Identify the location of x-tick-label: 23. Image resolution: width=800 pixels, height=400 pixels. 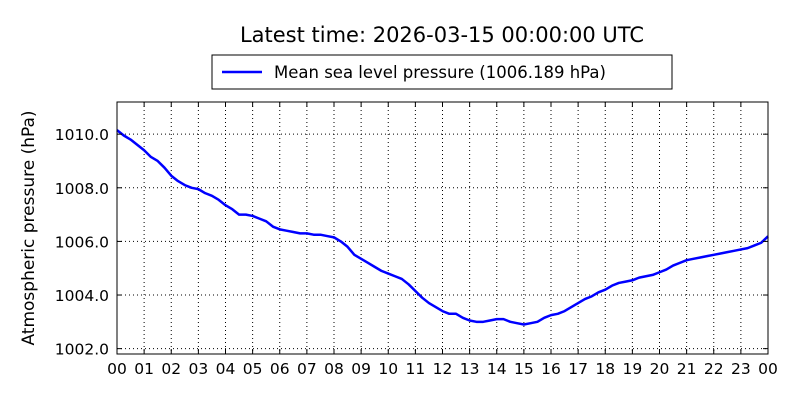
(741, 369).